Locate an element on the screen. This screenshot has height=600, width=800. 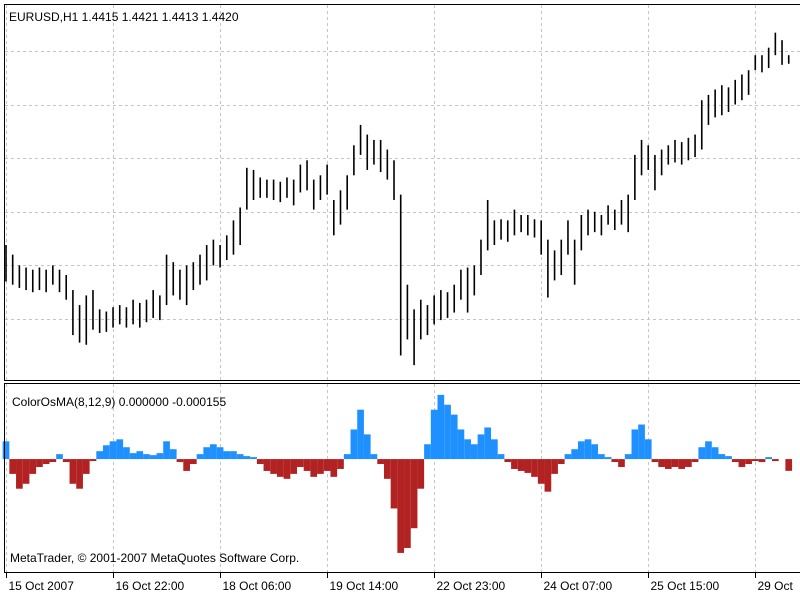
x-tick-label: 19 Oct 14:00 is located at coordinates (364, 586).